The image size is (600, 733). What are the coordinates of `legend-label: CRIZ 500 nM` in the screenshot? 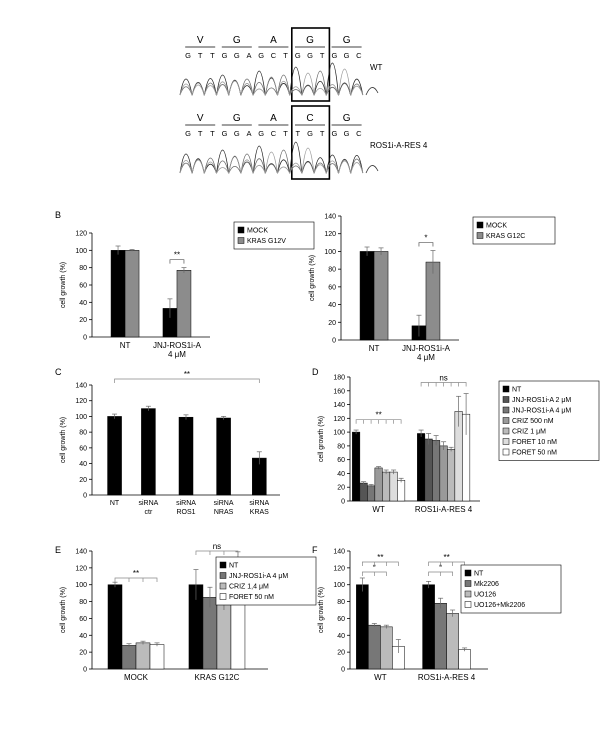 It's located at (533, 421).